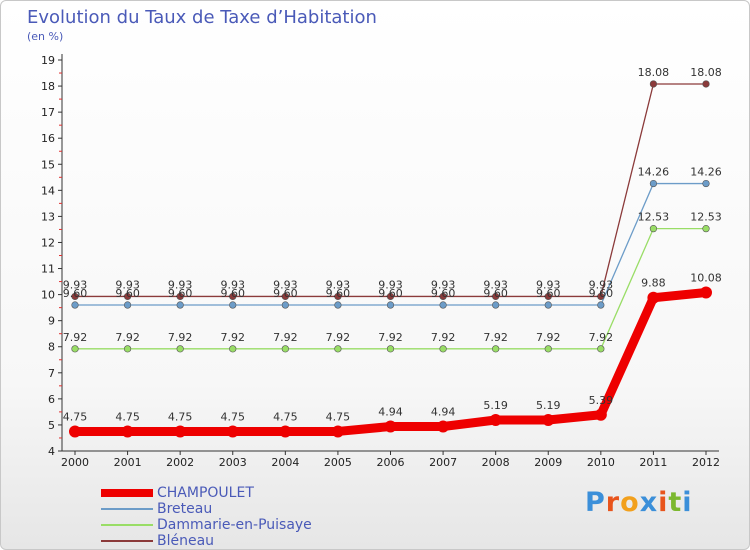 This screenshot has width=750, height=550. What do you see at coordinates (48, 216) in the screenshot?
I see `y-tick-label: 13` at bounding box center [48, 216].